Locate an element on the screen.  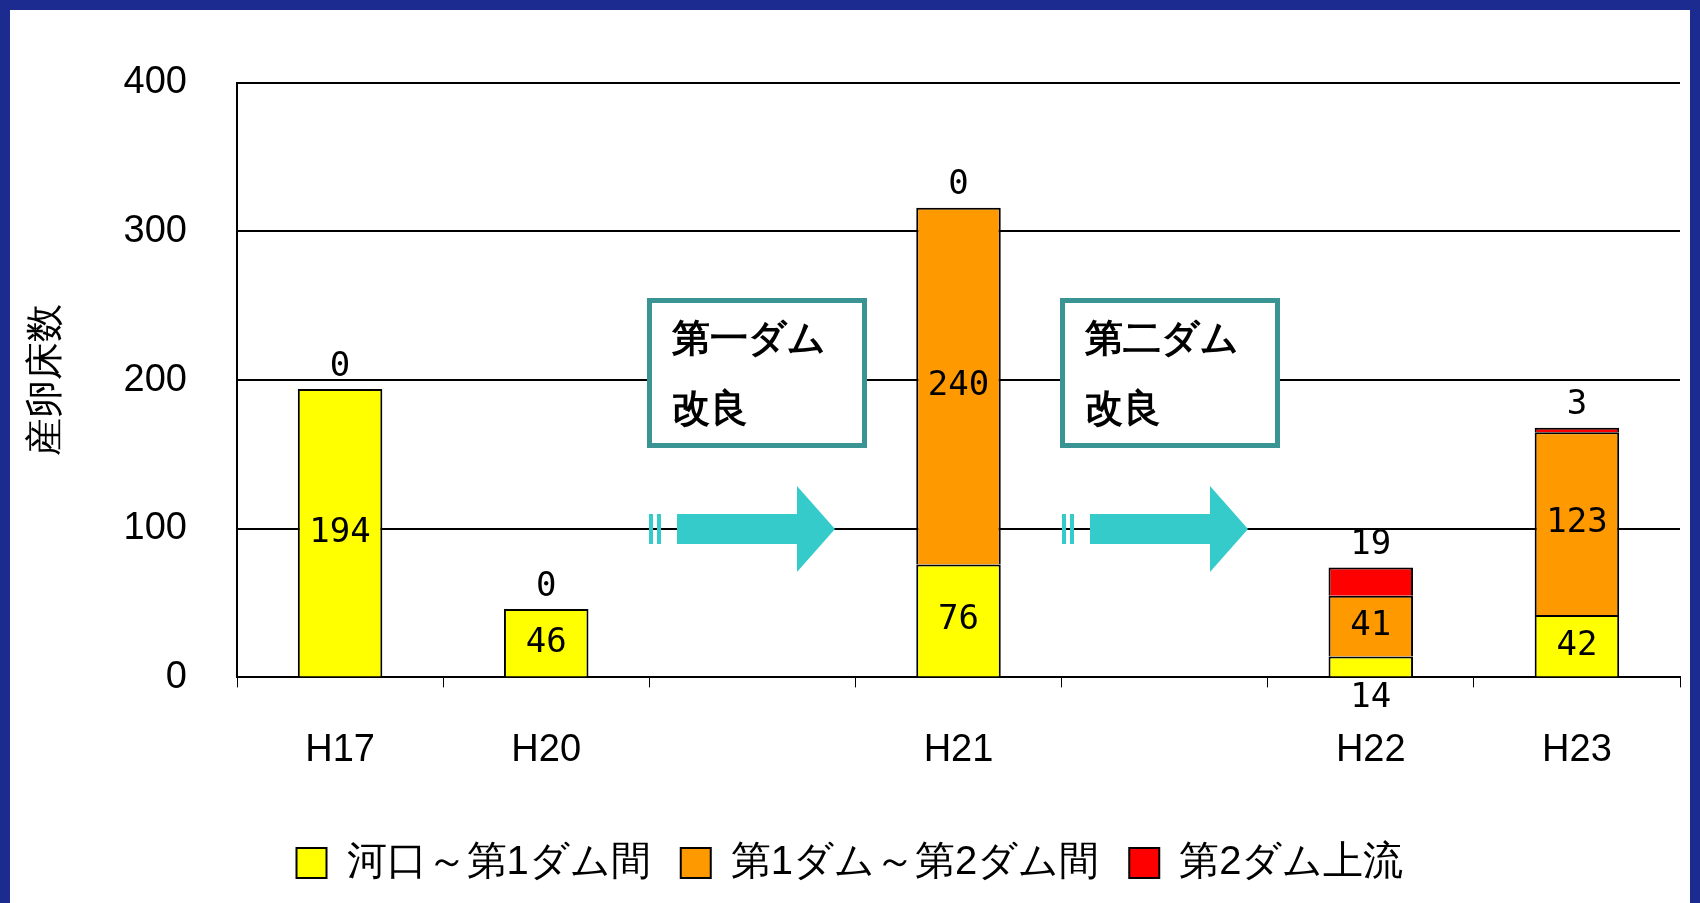
x-tick-label: H17 is located at coordinates (340, 747).